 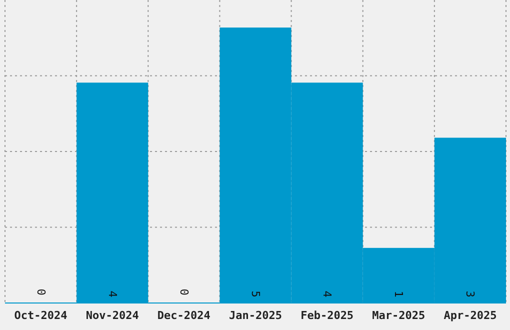 I want to click on data-label: 1, so click(x=399, y=294).